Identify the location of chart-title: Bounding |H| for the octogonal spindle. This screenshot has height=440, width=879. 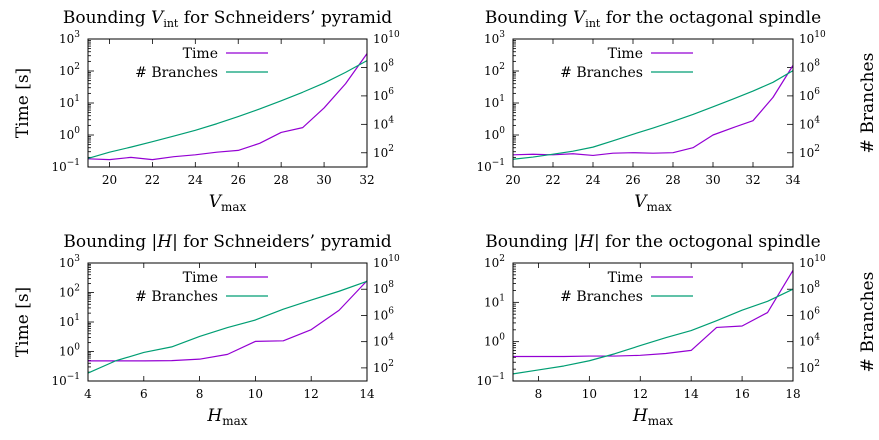
(652, 242).